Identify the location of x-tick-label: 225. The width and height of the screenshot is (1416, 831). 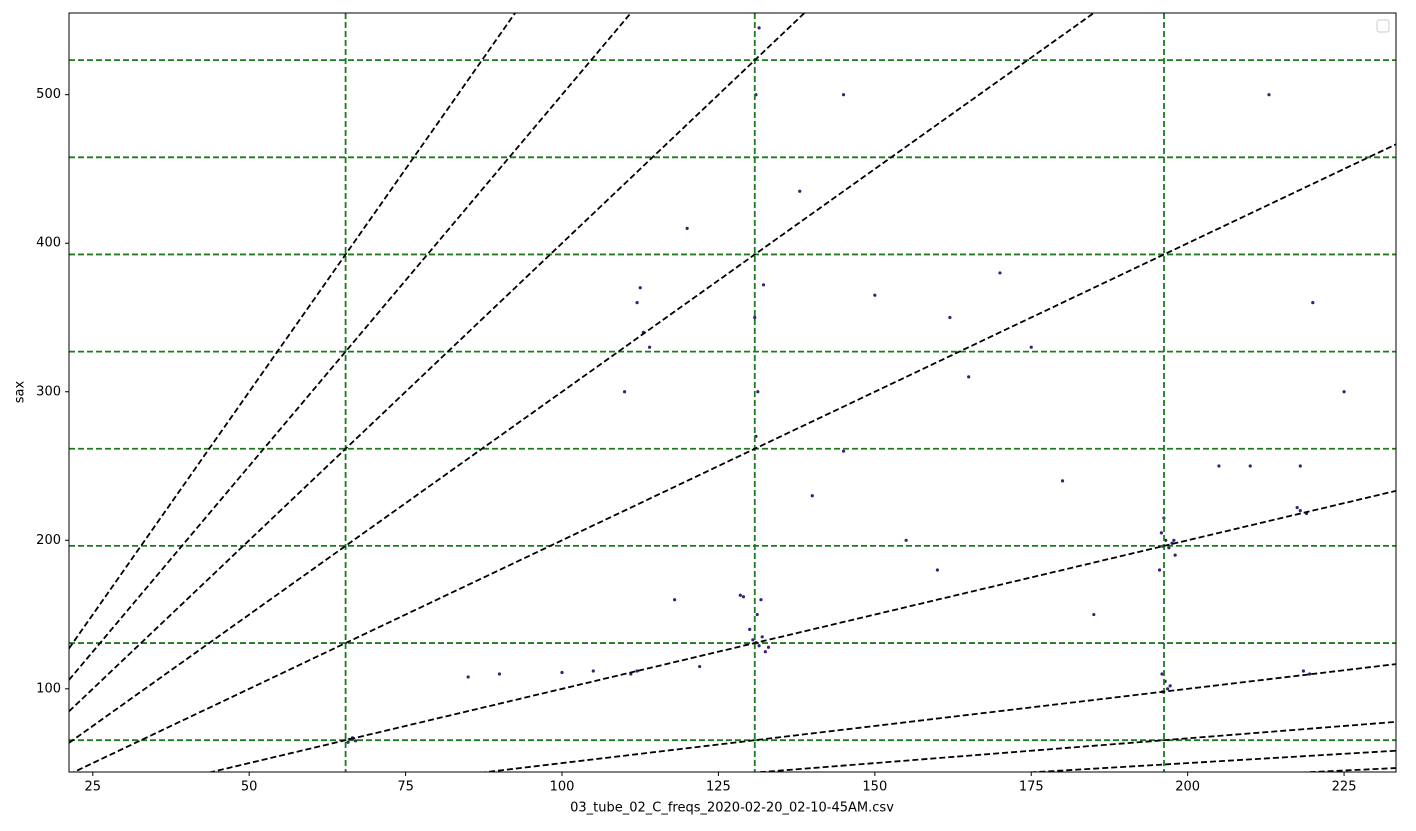
(1344, 787).